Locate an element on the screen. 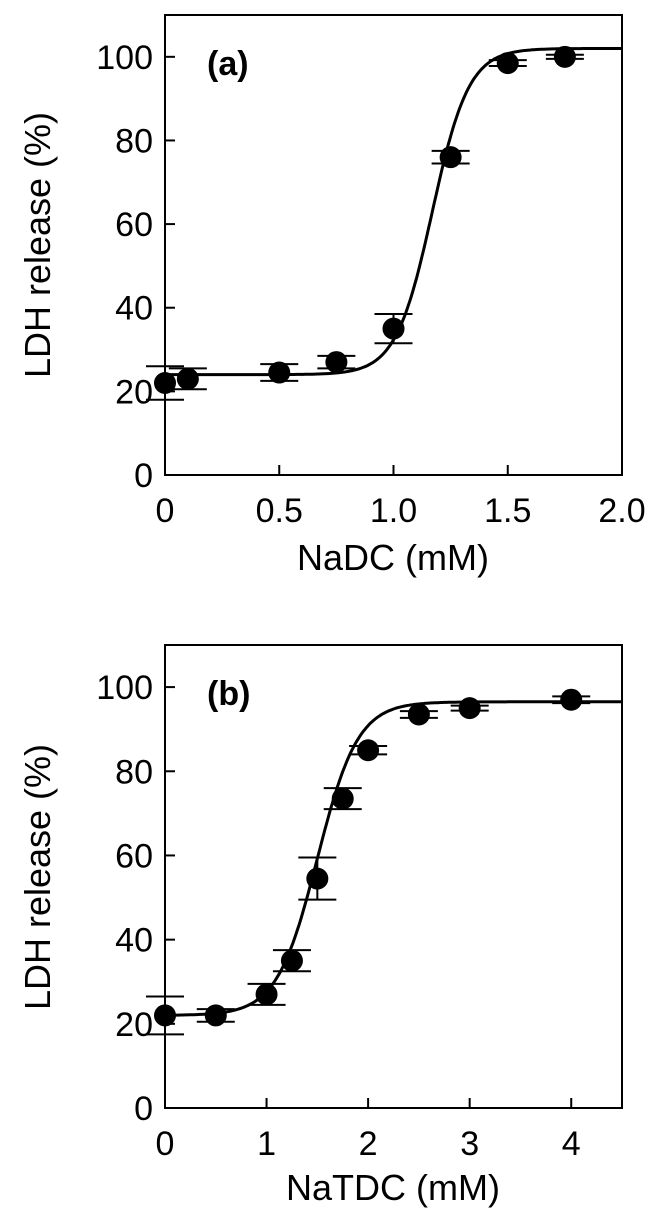  x-tick-label: 4 is located at coordinates (571, 1144).